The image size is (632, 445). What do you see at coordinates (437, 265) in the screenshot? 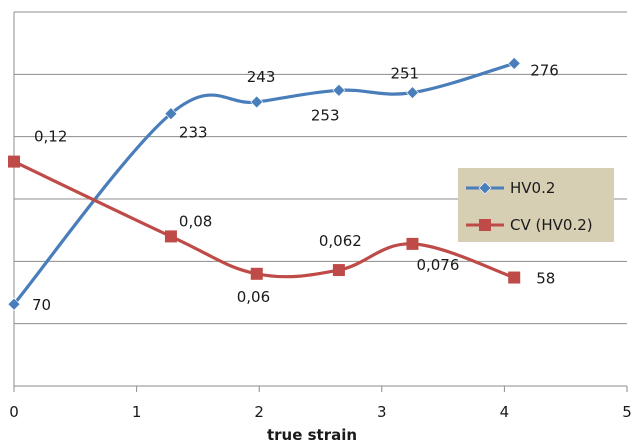
I see `data-label: 0,076` at bounding box center [437, 265].